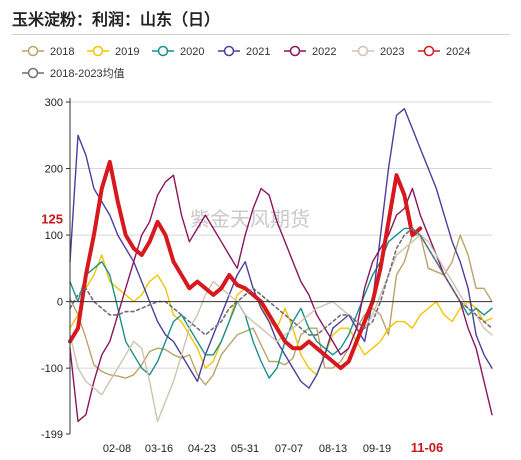 Image resolution: width=521 pixels, height=460 pixels. Describe the element at coordinates (289, 449) in the screenshot. I see `x-tick-label: 07-07` at that location.